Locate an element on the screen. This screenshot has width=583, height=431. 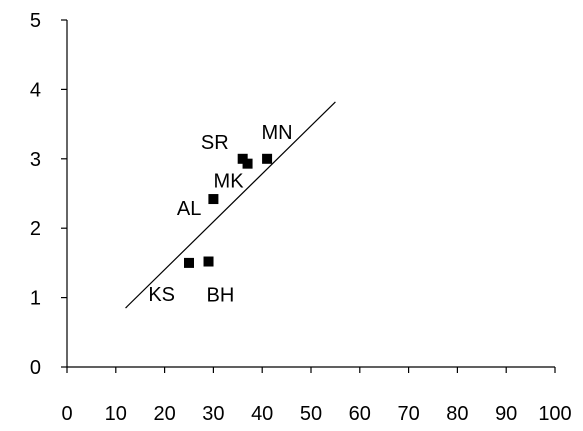
point-label-mn: MN is located at coordinates (277, 133).